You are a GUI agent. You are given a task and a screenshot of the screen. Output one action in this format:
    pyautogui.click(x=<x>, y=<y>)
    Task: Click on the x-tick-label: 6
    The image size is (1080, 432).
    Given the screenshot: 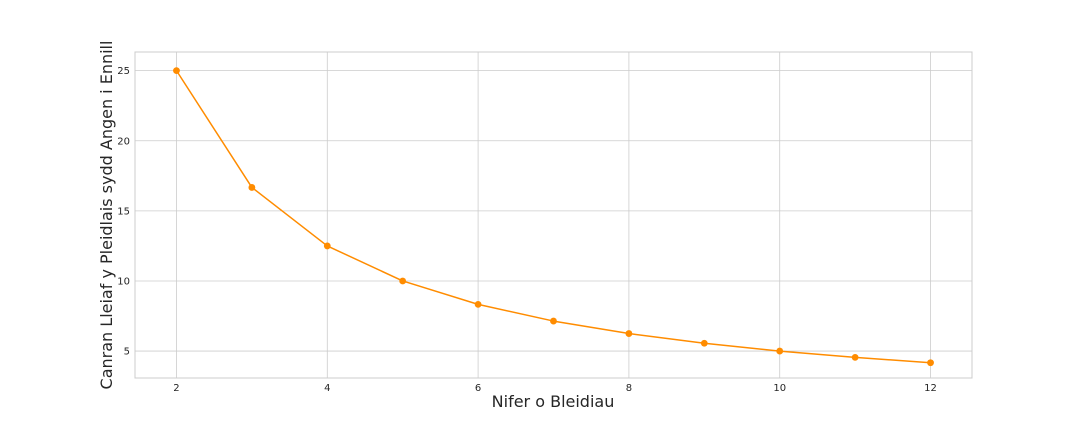 What is the action you would take?
    pyautogui.click(x=478, y=388)
    